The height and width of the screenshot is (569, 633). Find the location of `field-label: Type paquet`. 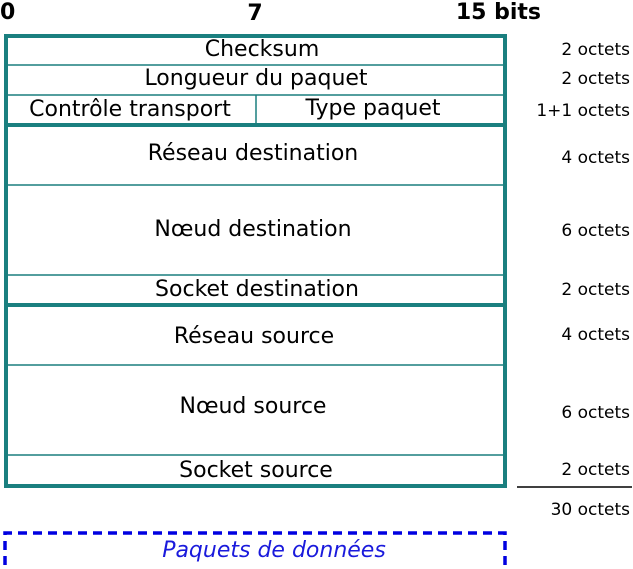

field-label: Type paquet is located at coordinates (372, 108).